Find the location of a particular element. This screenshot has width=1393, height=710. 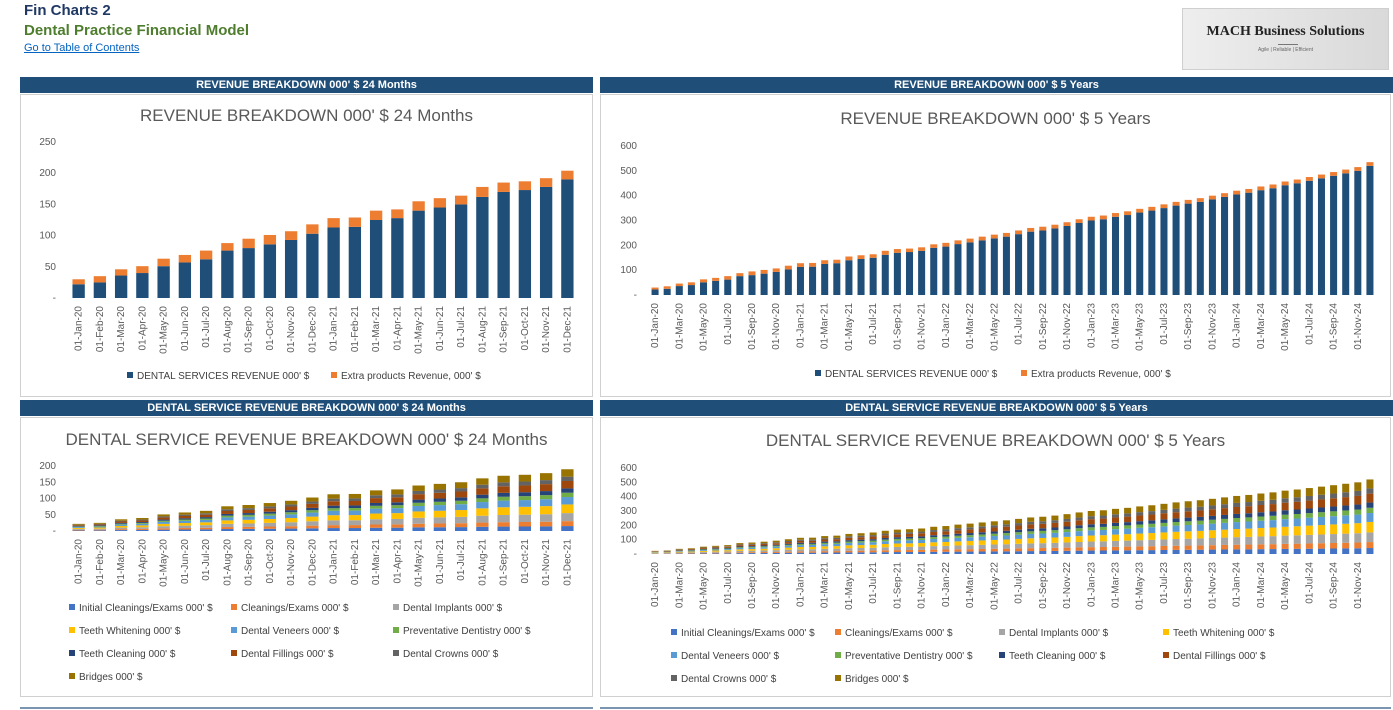

x-tick-label: 01-May-21 is located at coordinates (849, 327).